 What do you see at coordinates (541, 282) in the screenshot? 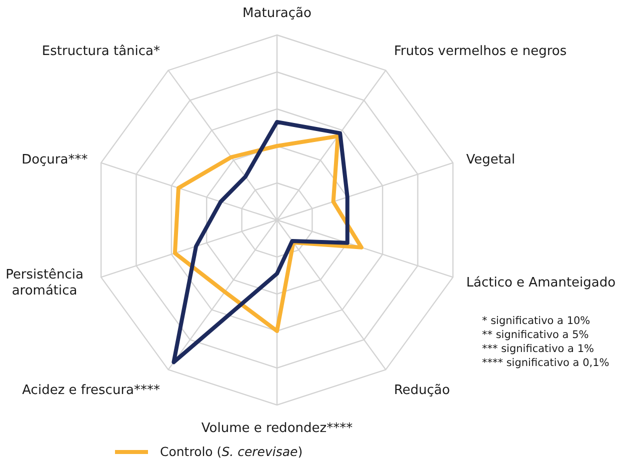
I see `spoke-label: Láctico e Amanteigado` at bounding box center [541, 282].